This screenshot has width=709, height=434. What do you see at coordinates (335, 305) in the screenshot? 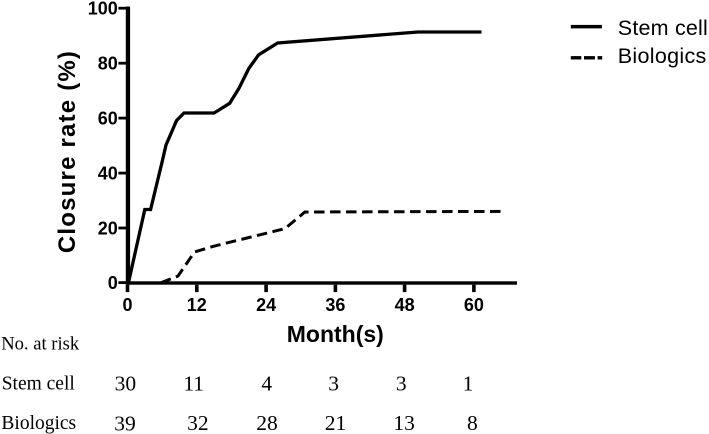
I see `svg-text: 36` at bounding box center [335, 305].